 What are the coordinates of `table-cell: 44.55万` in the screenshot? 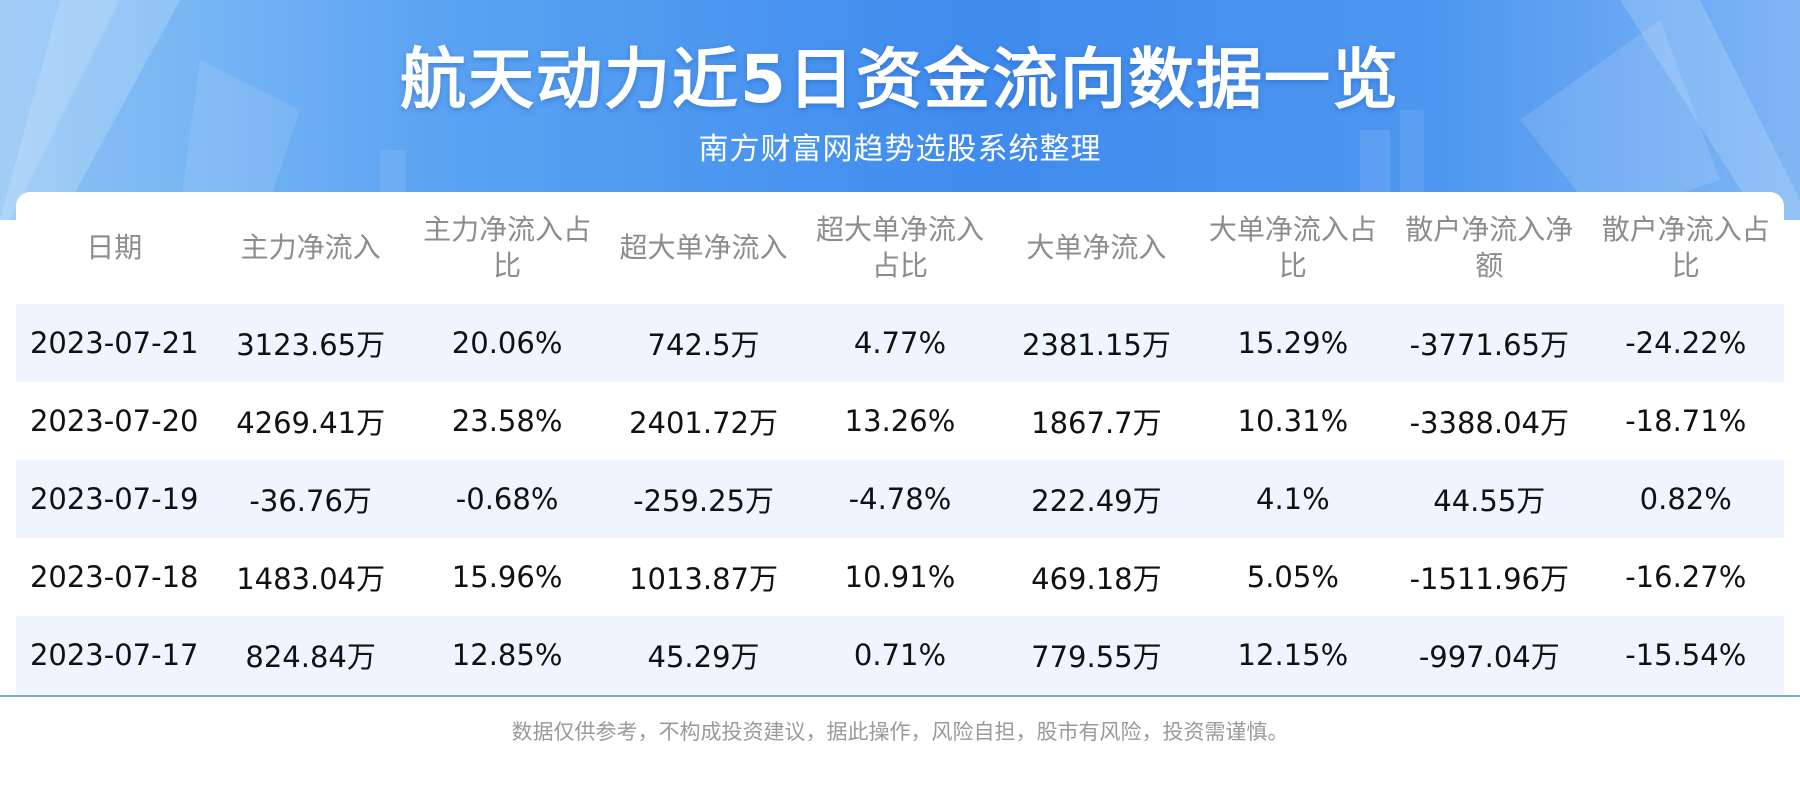 It's located at (1489, 499).